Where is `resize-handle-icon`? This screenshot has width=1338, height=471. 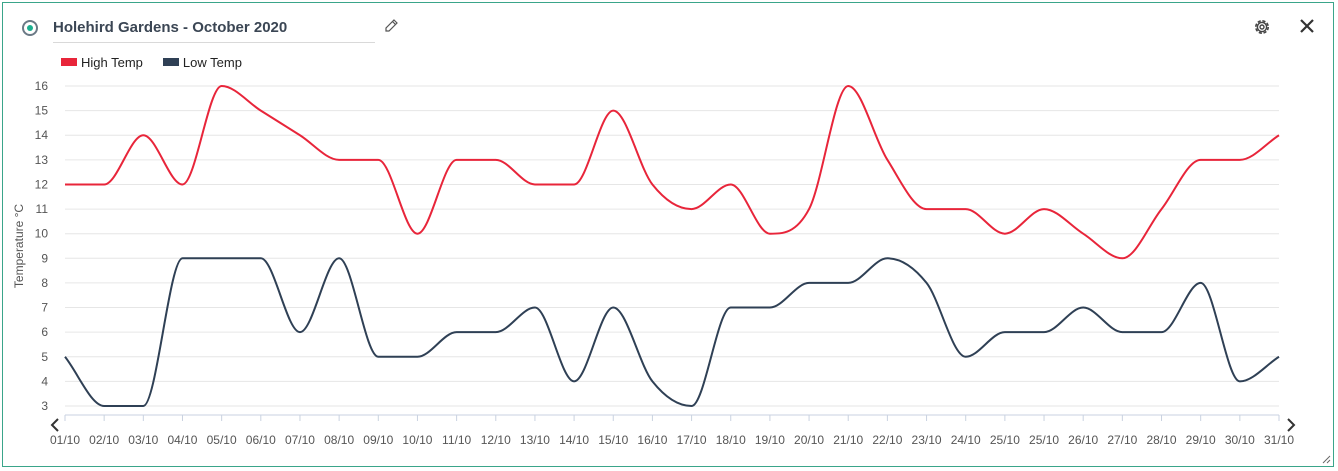
resize-handle-icon is located at coordinates (1326, 459).